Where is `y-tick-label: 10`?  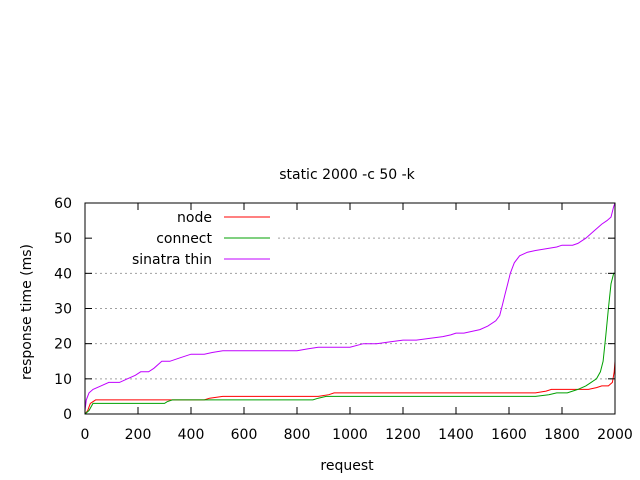 y-tick-label: 10 is located at coordinates (63, 380).